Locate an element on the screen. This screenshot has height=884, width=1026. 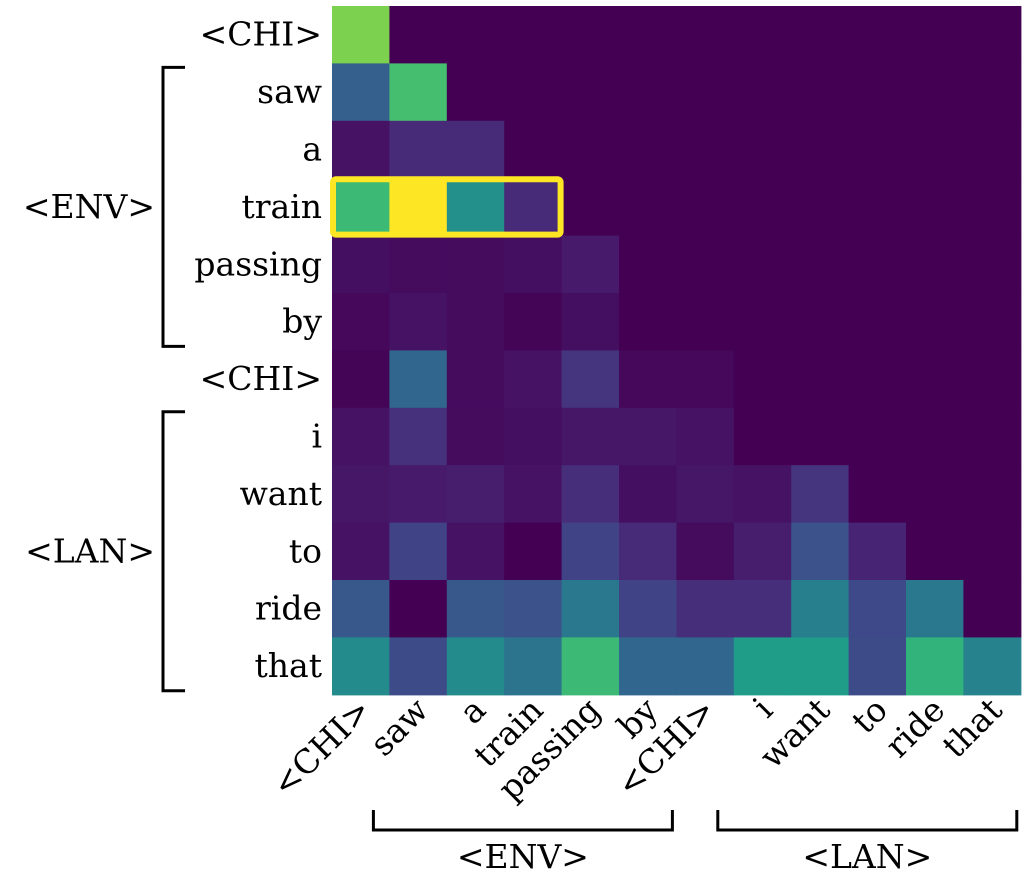
col-group-label: <LAN> is located at coordinates (867, 856).